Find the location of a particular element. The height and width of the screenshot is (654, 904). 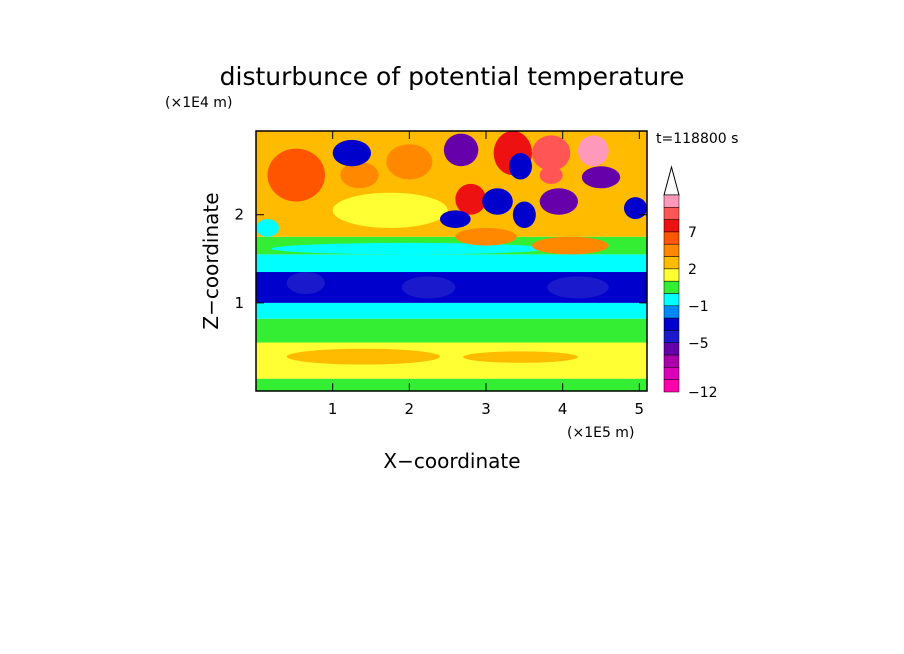

colorbar-label: 2 is located at coordinates (692, 270).